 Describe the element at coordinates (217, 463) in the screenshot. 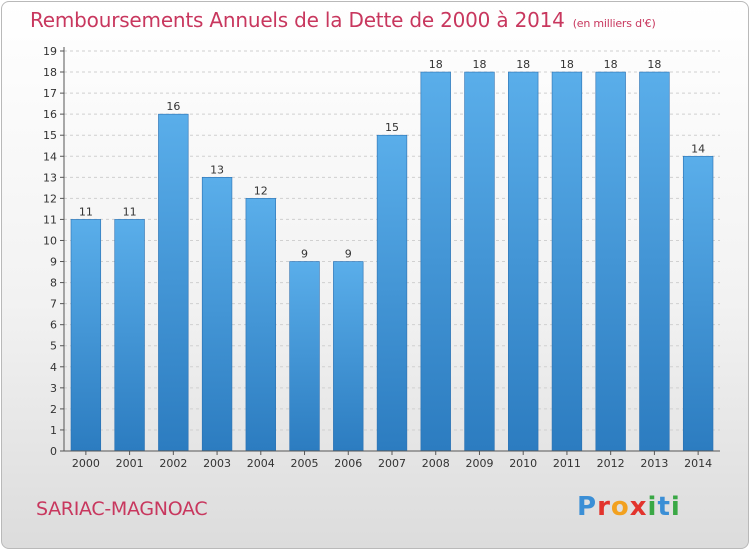

I see `x-tick-label: 2003` at that location.